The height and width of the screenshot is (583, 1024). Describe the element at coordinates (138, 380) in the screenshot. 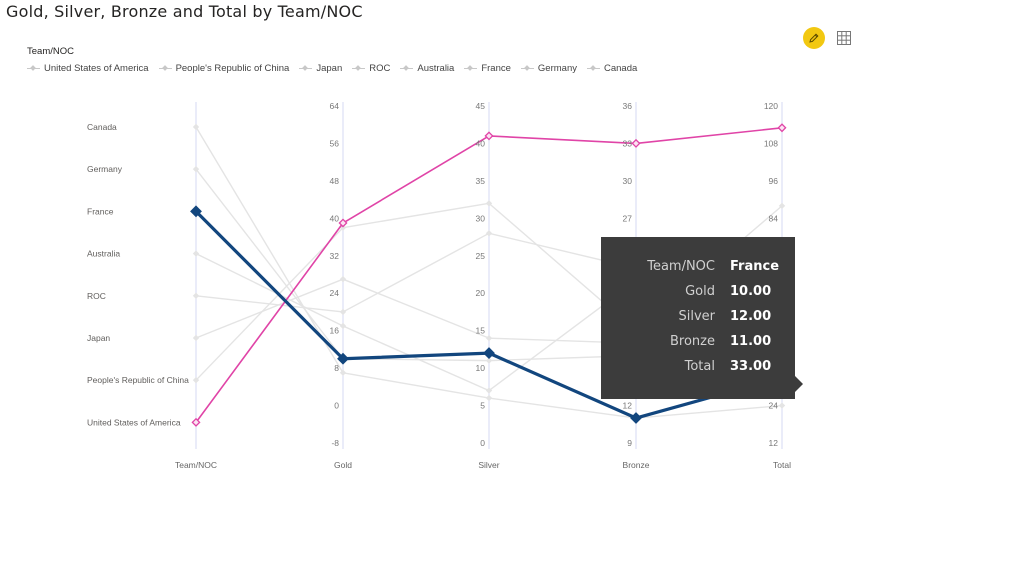

I see `category-label: People's Republic of China` at that location.